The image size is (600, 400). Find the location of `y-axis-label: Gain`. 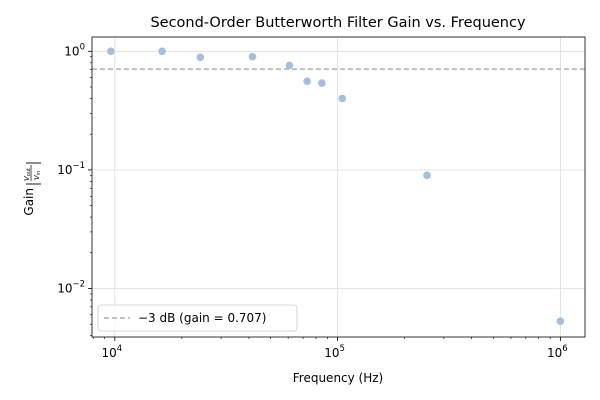

y-axis-label: Gain is located at coordinates (29, 202).